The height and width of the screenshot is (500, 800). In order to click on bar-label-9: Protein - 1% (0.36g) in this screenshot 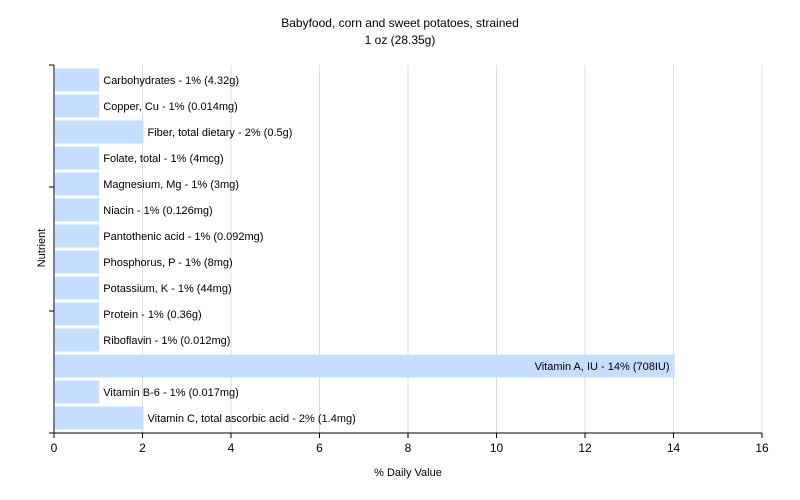, I will do `click(152, 315)`.